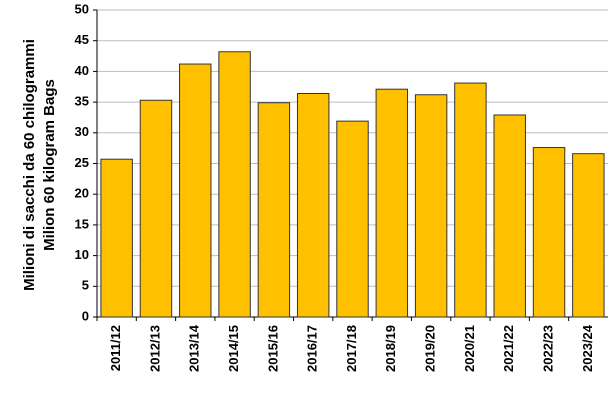  Describe the element at coordinates (115, 348) in the screenshot. I see `x-tick-label: 2011/12` at that location.